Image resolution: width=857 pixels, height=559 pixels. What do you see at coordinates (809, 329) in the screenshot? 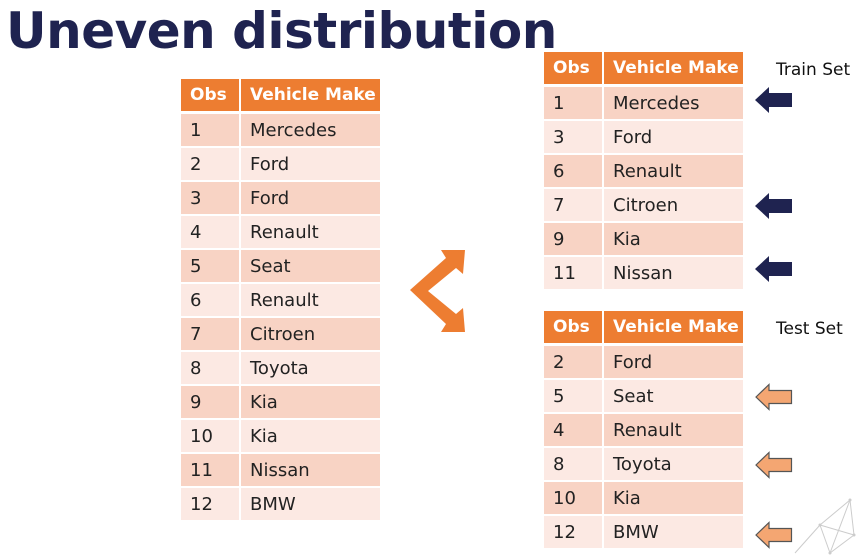
I see `test-set-label: Test Set` at bounding box center [809, 329].